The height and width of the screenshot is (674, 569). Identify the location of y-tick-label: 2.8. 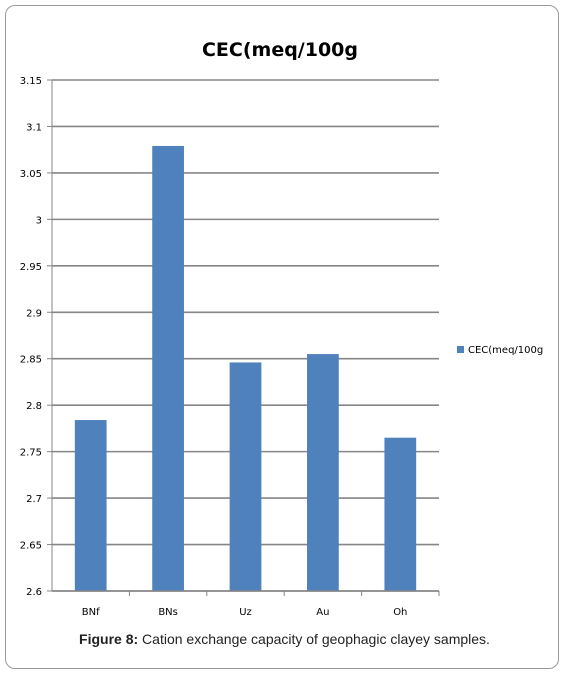
(34, 406).